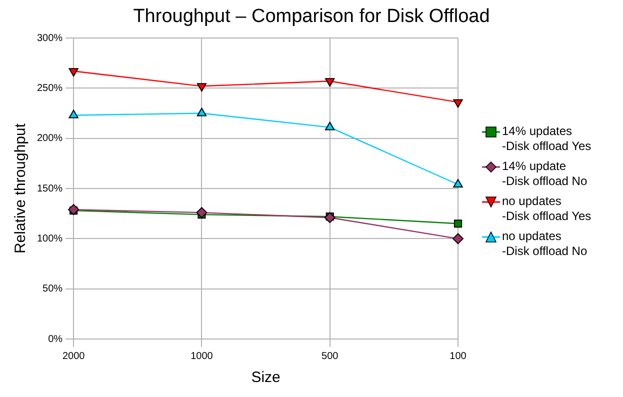 This screenshot has width=623, height=397. I want to click on x-tick-label: 1000, so click(202, 356).